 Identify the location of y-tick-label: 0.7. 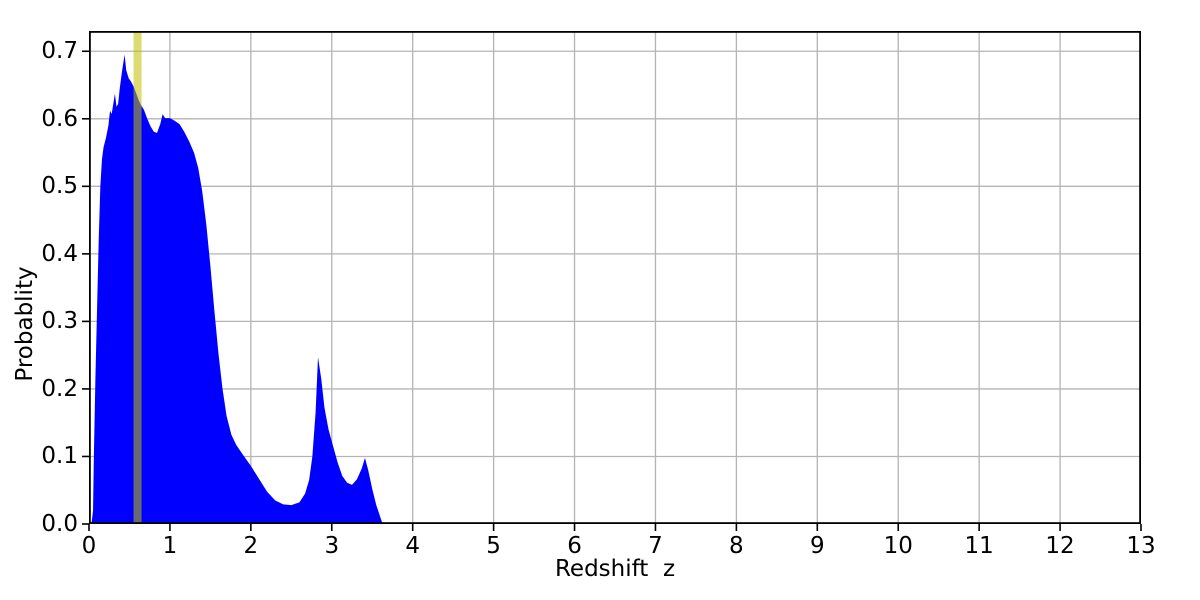
(59, 51).